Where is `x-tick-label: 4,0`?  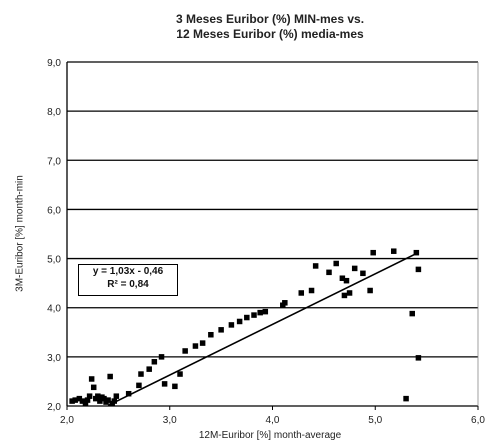 x-tick-label: 4,0 is located at coordinates (273, 420).